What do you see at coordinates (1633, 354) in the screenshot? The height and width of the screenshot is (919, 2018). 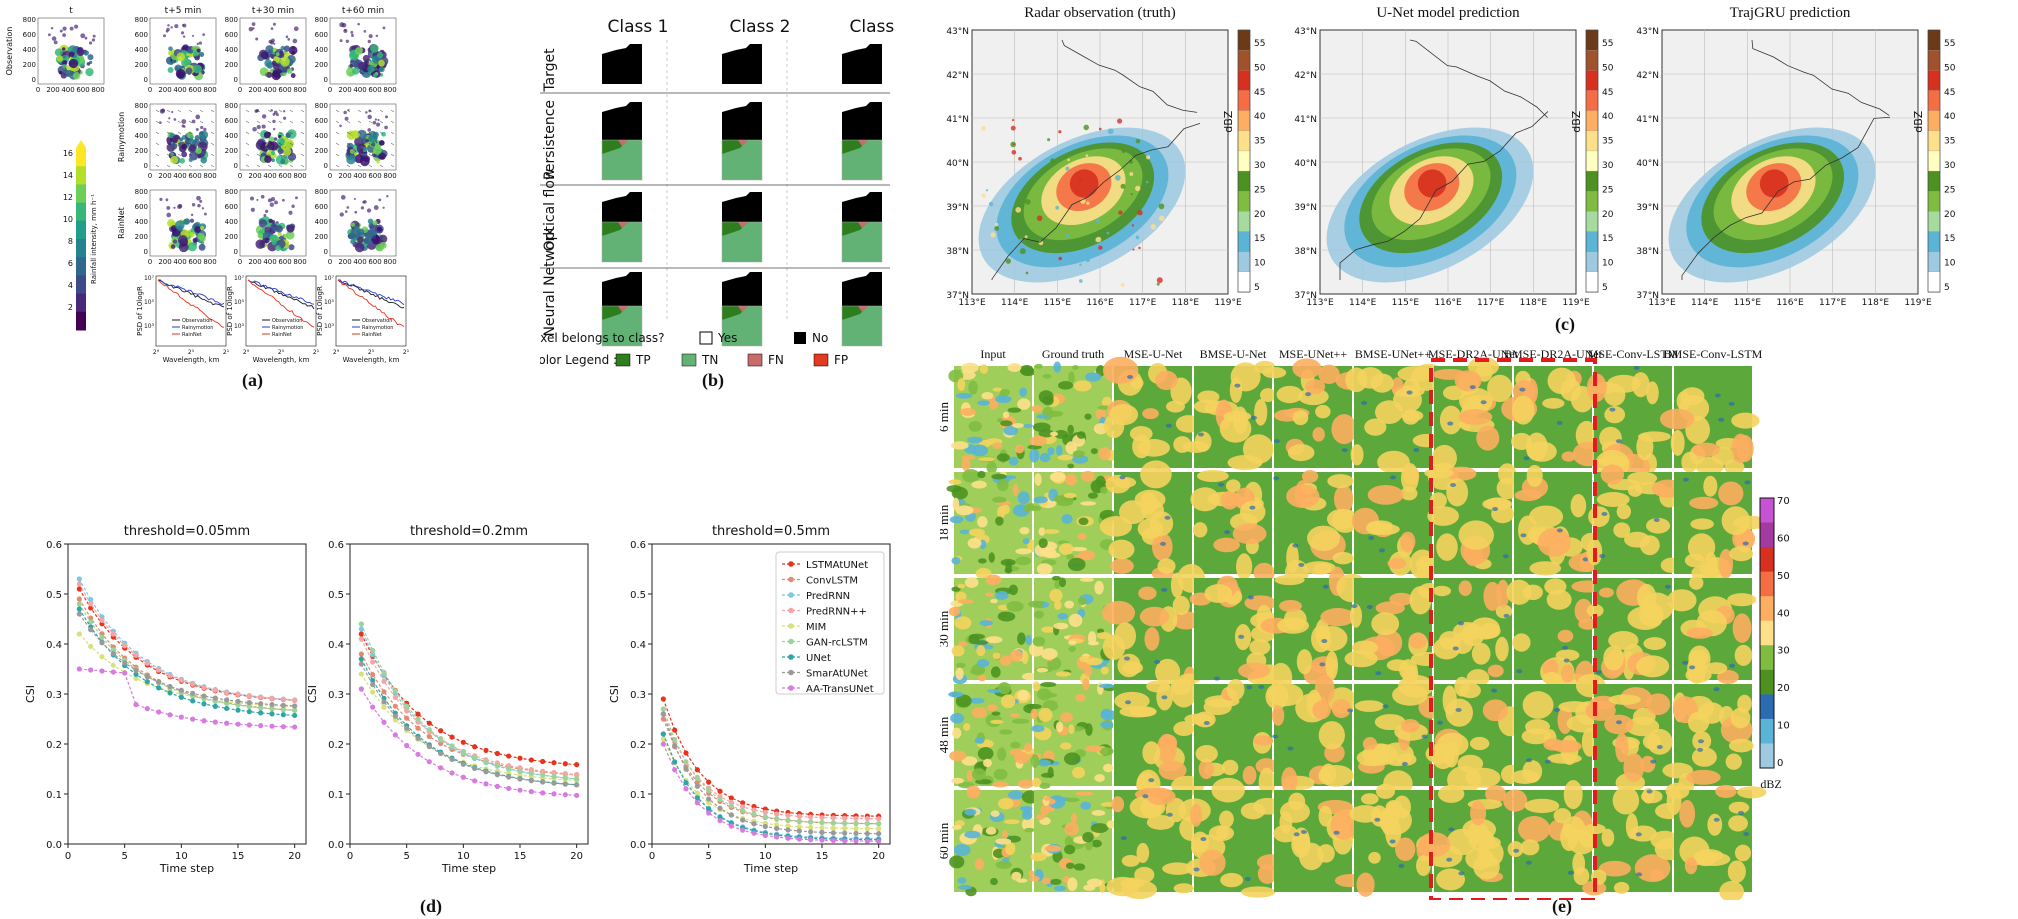 I see `column-title: MSE-Conv-LSTM` at bounding box center [1633, 354].